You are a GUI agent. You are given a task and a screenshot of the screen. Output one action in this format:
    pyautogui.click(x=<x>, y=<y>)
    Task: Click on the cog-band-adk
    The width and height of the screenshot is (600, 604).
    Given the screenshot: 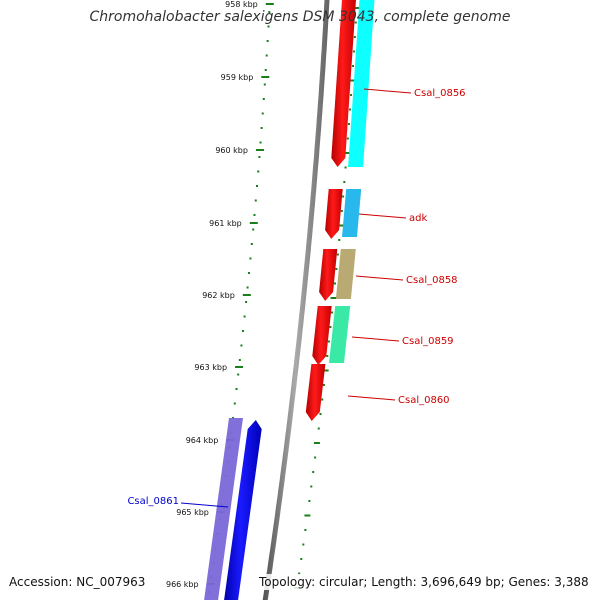 What is the action you would take?
    pyautogui.click(x=352, y=213)
    